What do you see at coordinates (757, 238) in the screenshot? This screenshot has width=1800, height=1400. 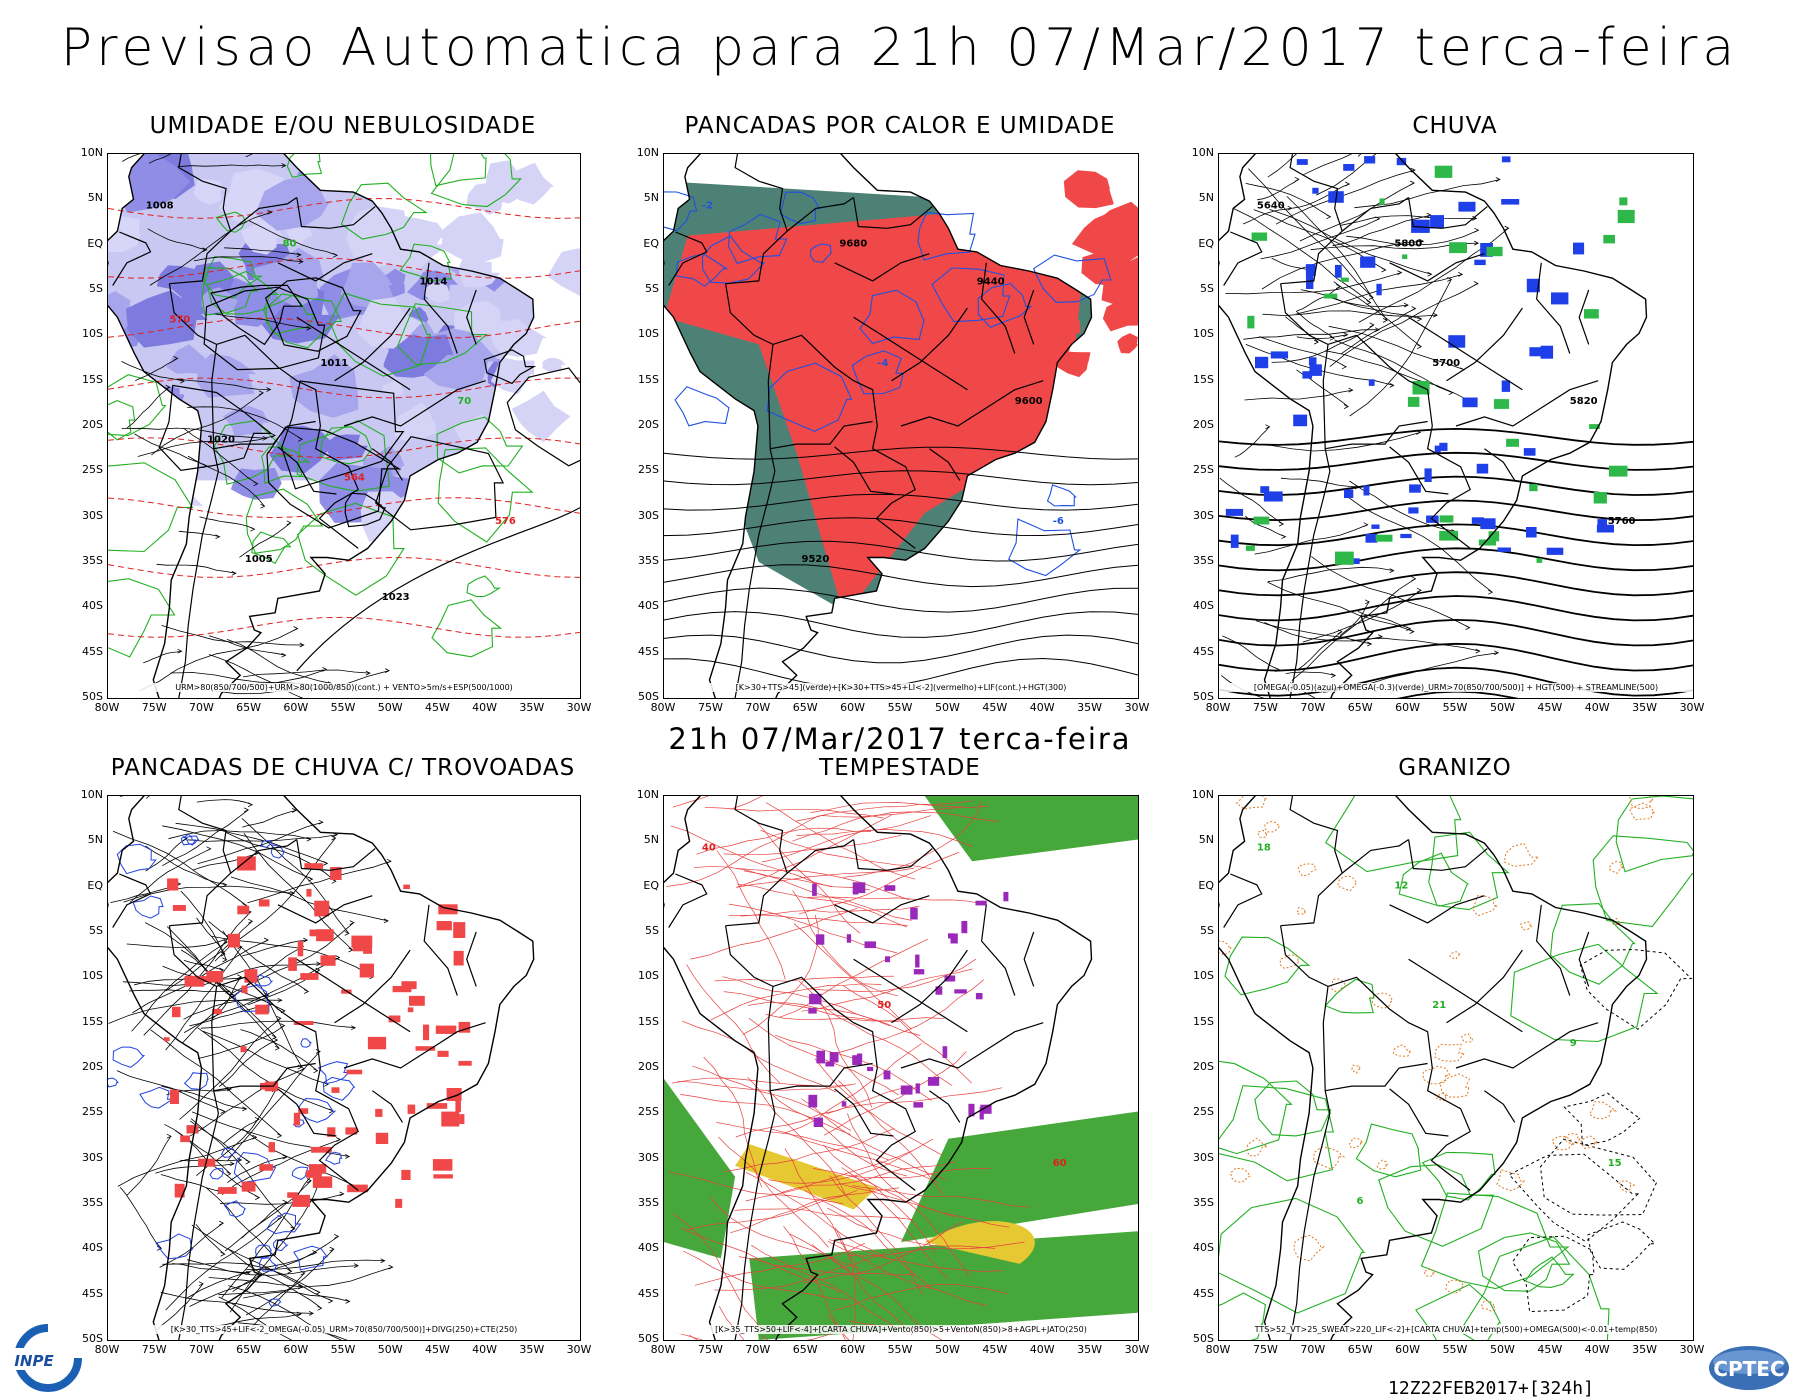 I see `lifted-index-contour` at bounding box center [757, 238].